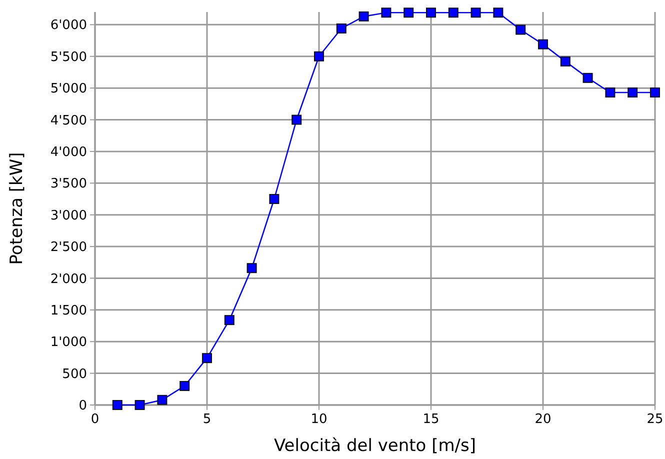 The image size is (665, 459). I want to click on y-tick-label: 6'000, so click(68, 26).